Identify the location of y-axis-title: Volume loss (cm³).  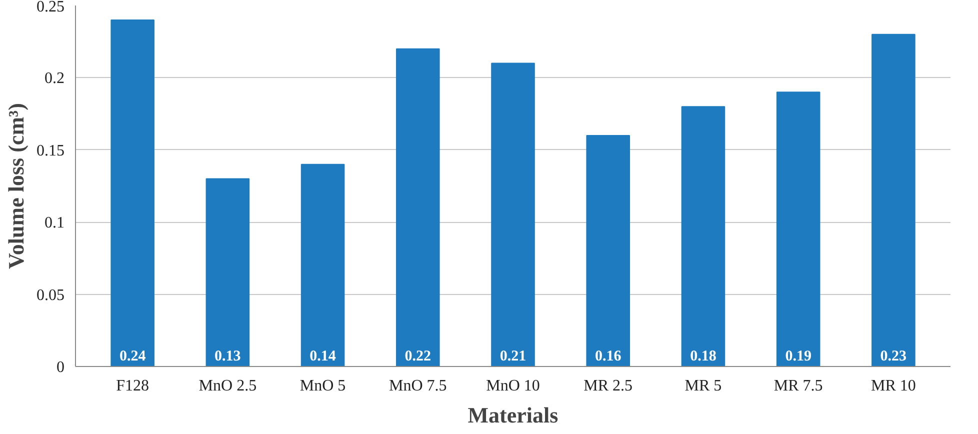
(16, 186).